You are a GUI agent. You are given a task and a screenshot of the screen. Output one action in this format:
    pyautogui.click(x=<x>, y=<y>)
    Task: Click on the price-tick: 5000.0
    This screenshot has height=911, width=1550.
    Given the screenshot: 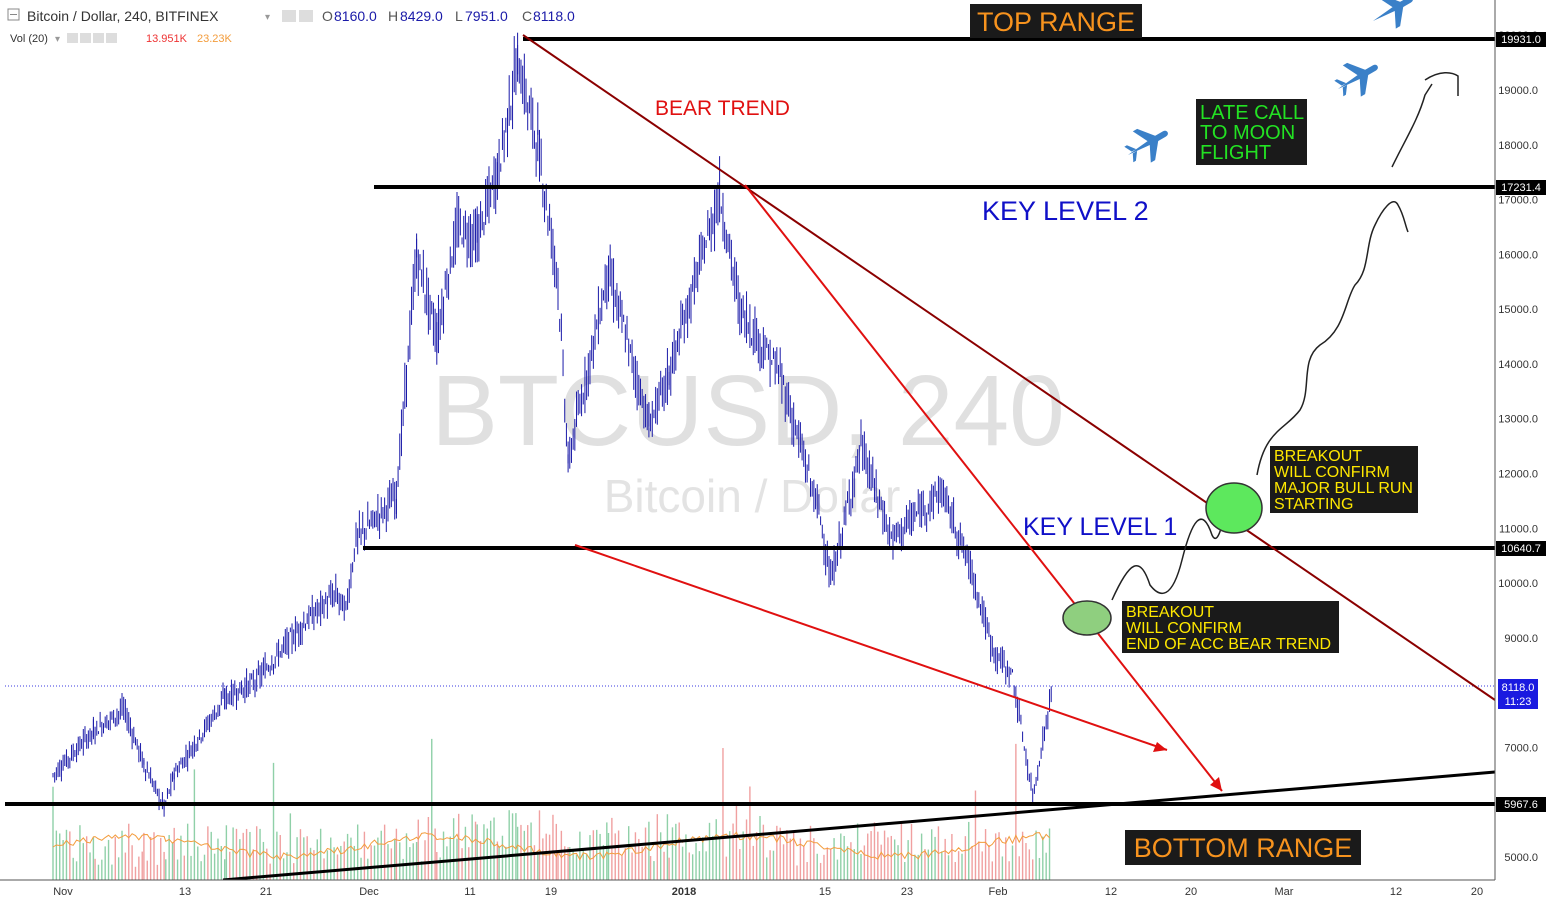 What is the action you would take?
    pyautogui.click(x=1521, y=858)
    